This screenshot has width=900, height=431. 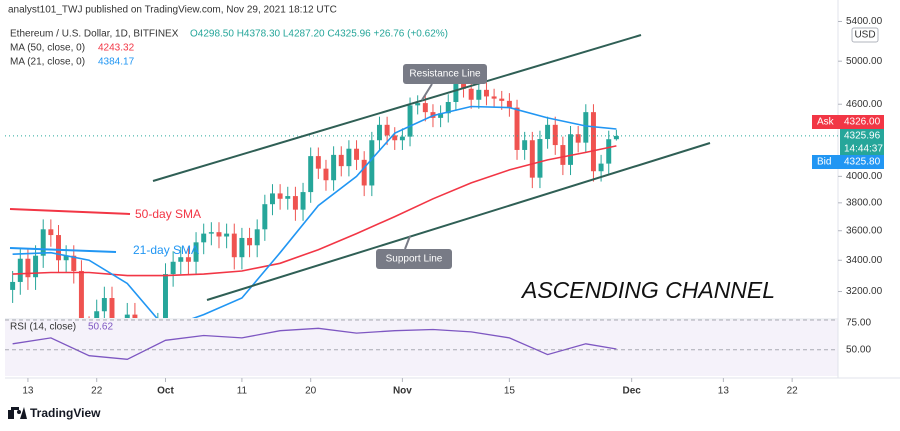 What do you see at coordinates (863, 149) in the screenshot?
I see `countdown: 14:44:37` at bounding box center [863, 149].